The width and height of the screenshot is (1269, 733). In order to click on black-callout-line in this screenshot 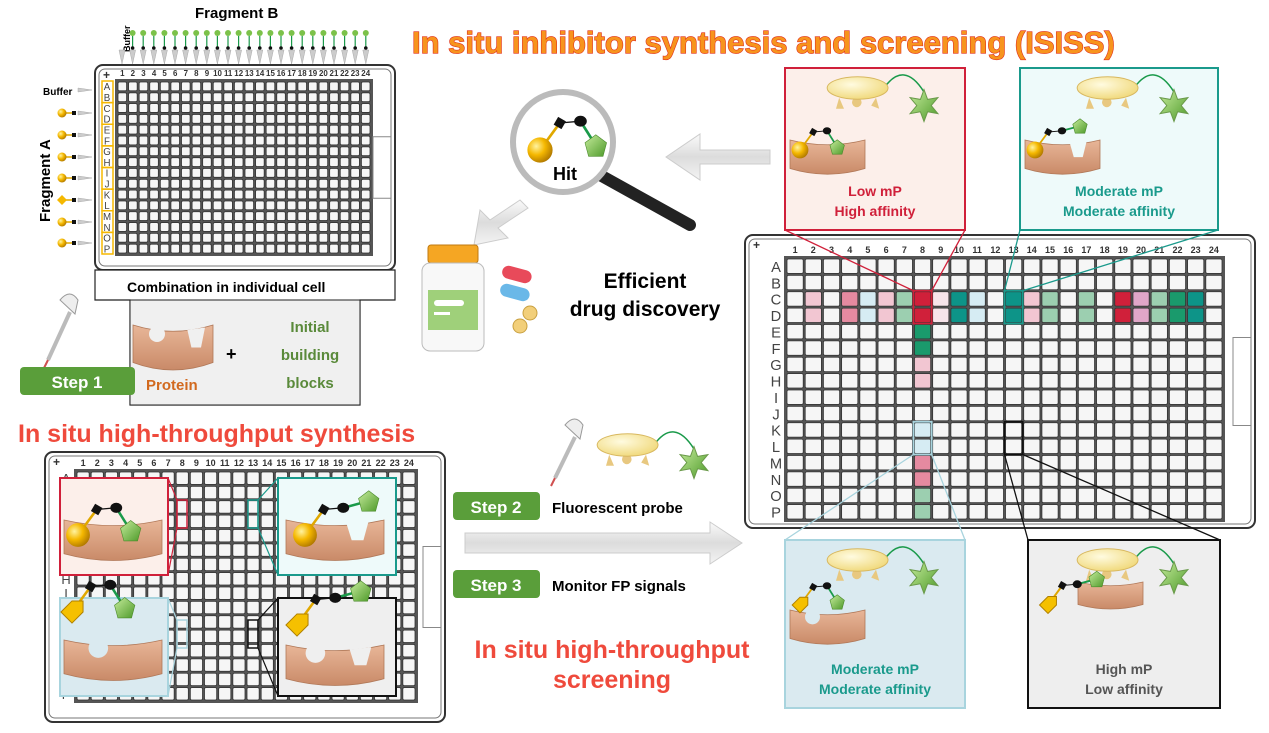, I will do `click(1121, 497)`.